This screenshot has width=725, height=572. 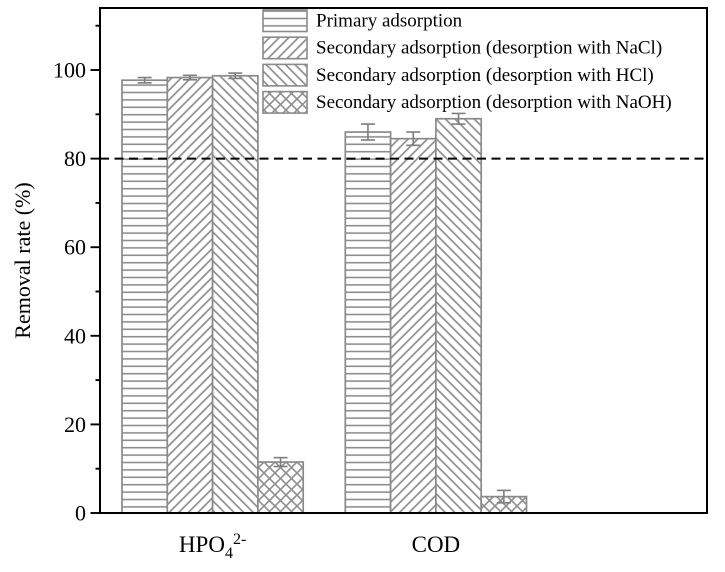 What do you see at coordinates (458, 118) in the screenshot?
I see `error-bar-cat1-s2` at bounding box center [458, 118].